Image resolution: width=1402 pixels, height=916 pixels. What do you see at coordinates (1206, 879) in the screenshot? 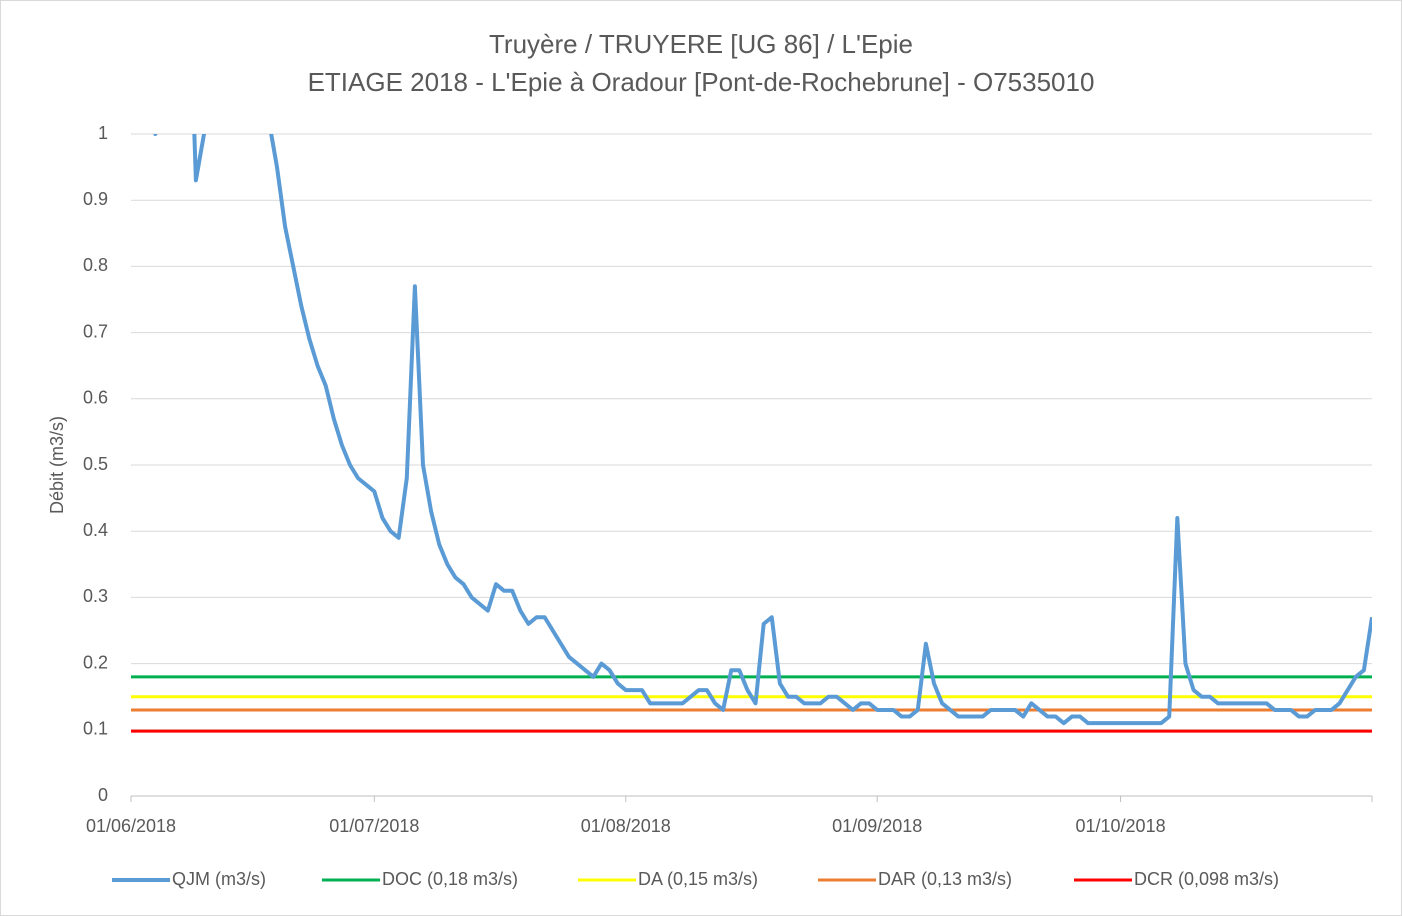
I see `legend-label: DCR (0,098 m3/s)` at bounding box center [1206, 879].